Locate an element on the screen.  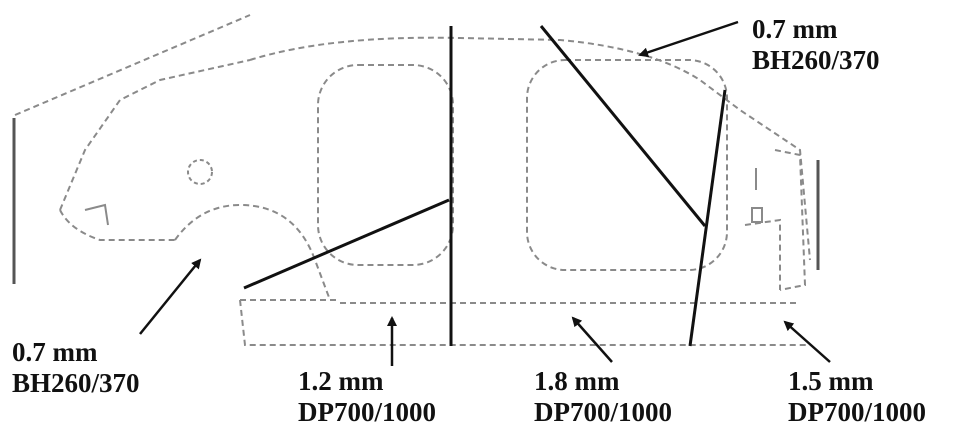
fender-grade: BH260/370 is located at coordinates (76, 383).